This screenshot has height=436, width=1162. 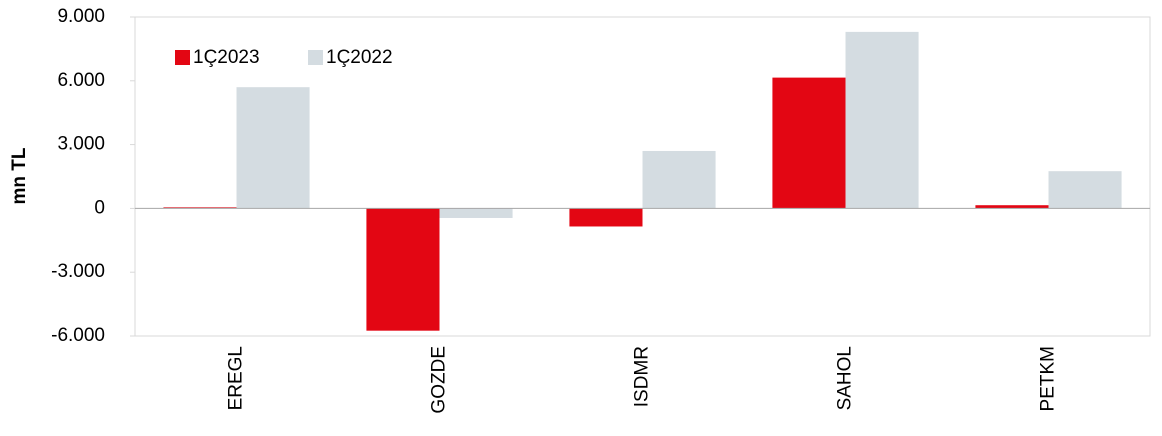 I want to click on x-tick-label: SAHOL, so click(x=845, y=378).